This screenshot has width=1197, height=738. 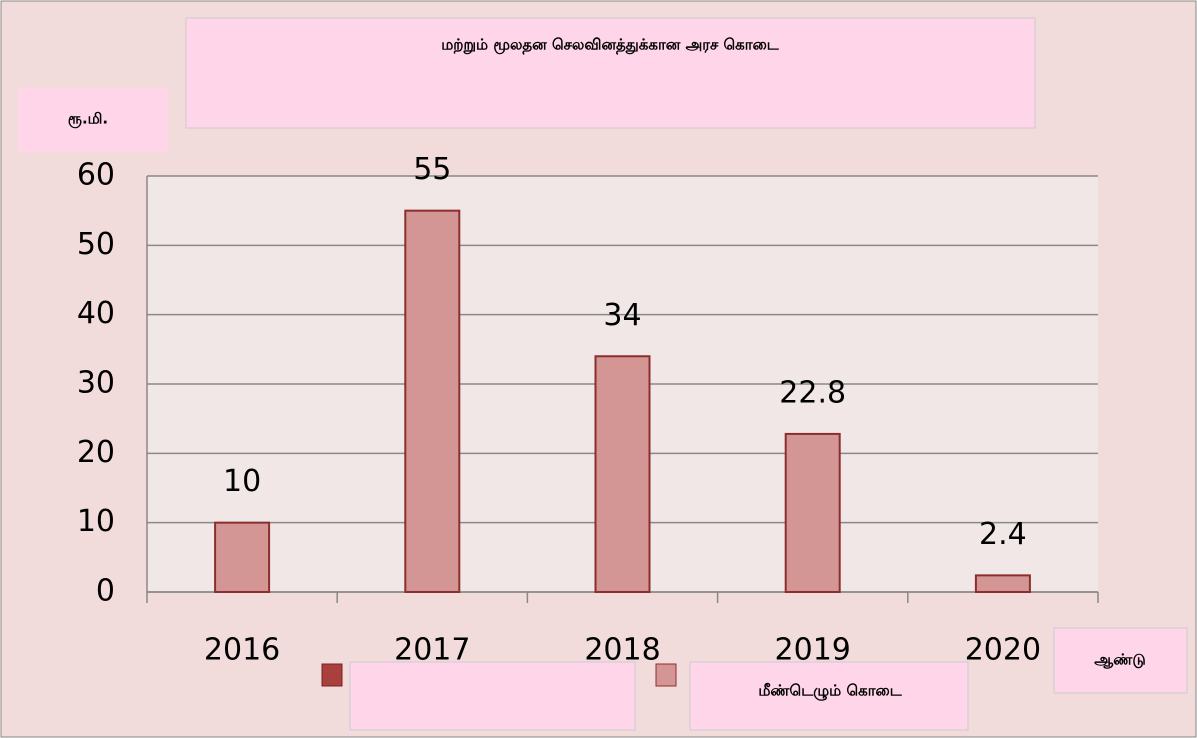 I want to click on x-axis-label: ஆண்டு, so click(x=1119, y=660).